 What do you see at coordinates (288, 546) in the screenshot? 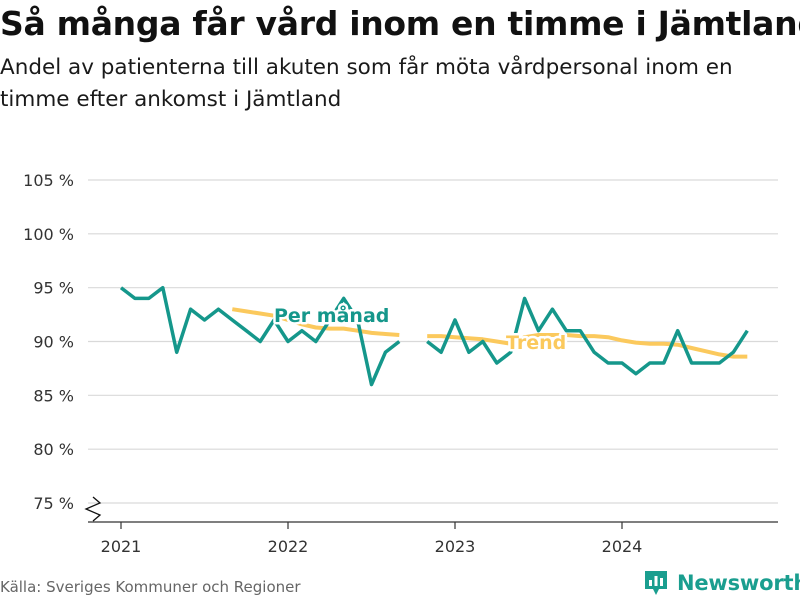
I see `x-tick-label: 2022` at bounding box center [288, 546].